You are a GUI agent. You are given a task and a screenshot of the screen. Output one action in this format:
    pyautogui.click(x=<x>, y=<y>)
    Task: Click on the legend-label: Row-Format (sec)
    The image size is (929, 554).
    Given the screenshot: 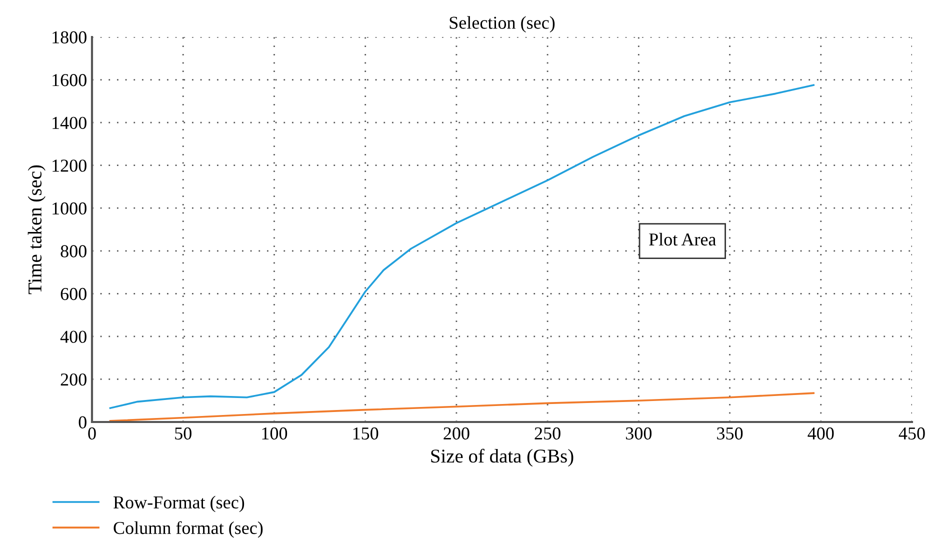 What is the action you would take?
    pyautogui.click(x=179, y=504)
    